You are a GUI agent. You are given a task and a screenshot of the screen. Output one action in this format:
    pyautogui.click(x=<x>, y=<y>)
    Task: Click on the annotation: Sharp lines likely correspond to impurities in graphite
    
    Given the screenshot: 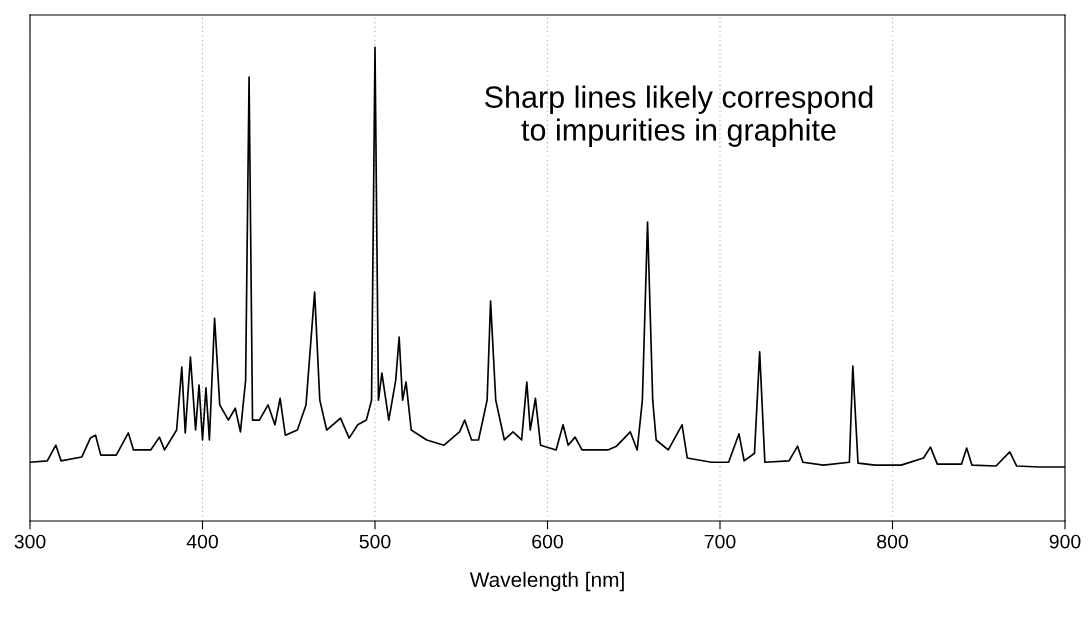 What is the action you would take?
    pyautogui.click(x=679, y=116)
    